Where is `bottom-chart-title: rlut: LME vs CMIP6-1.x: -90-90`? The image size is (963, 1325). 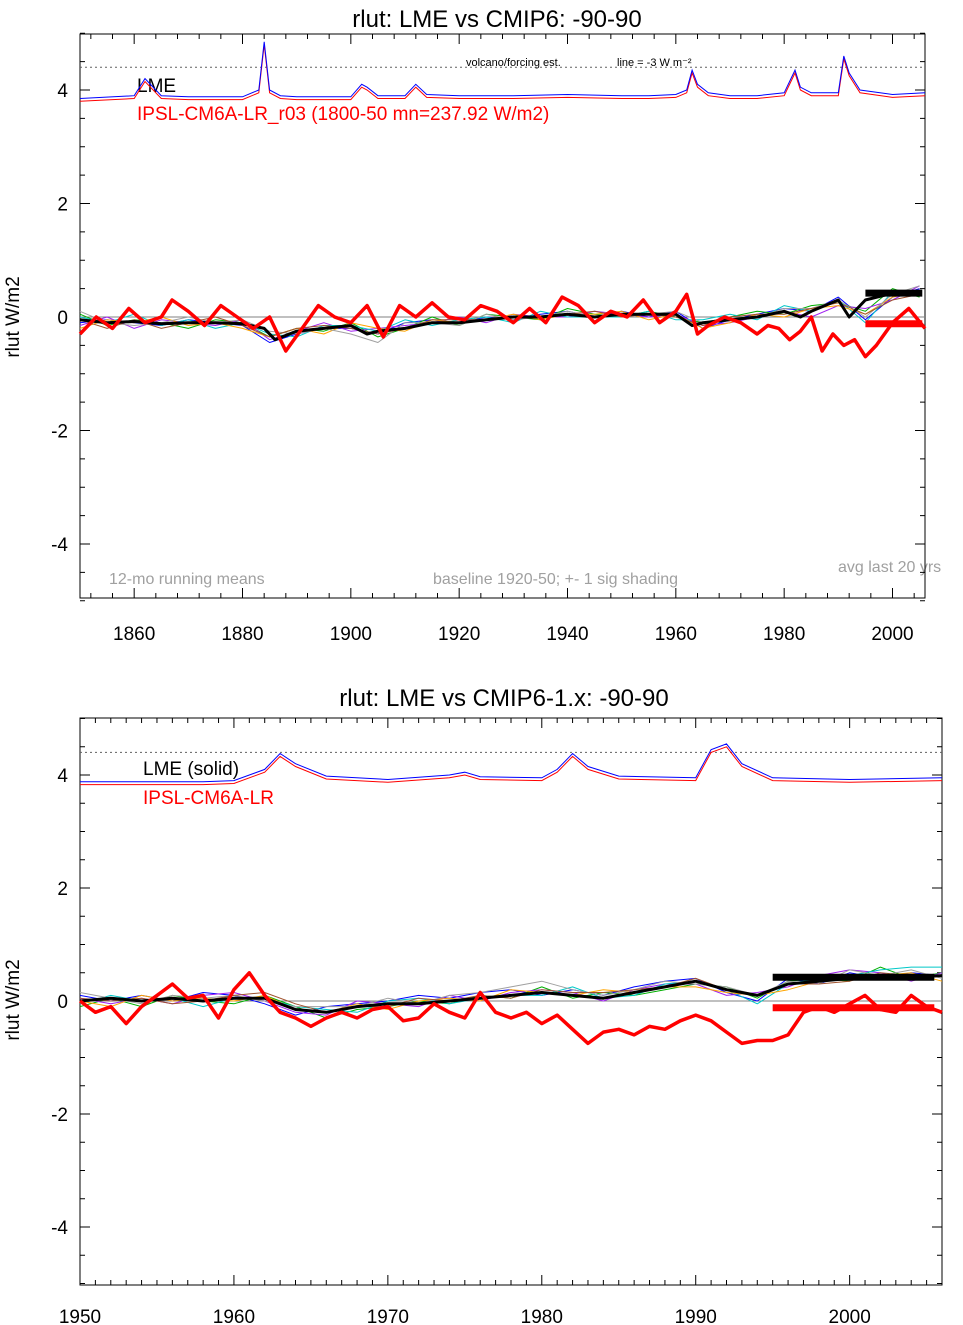 bottom-chart-title: rlut: LME vs CMIP6-1.x: -90-90 is located at coordinates (503, 698).